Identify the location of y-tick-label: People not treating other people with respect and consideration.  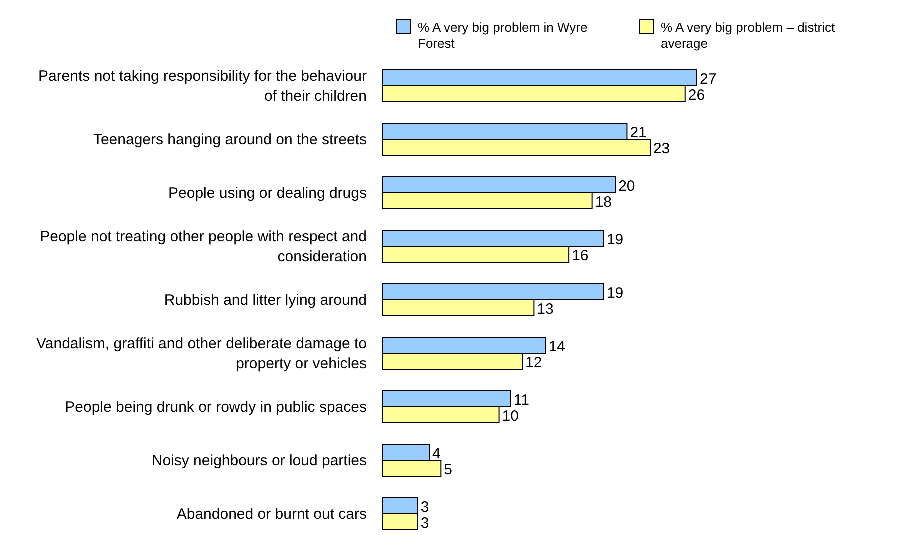
(203, 247).